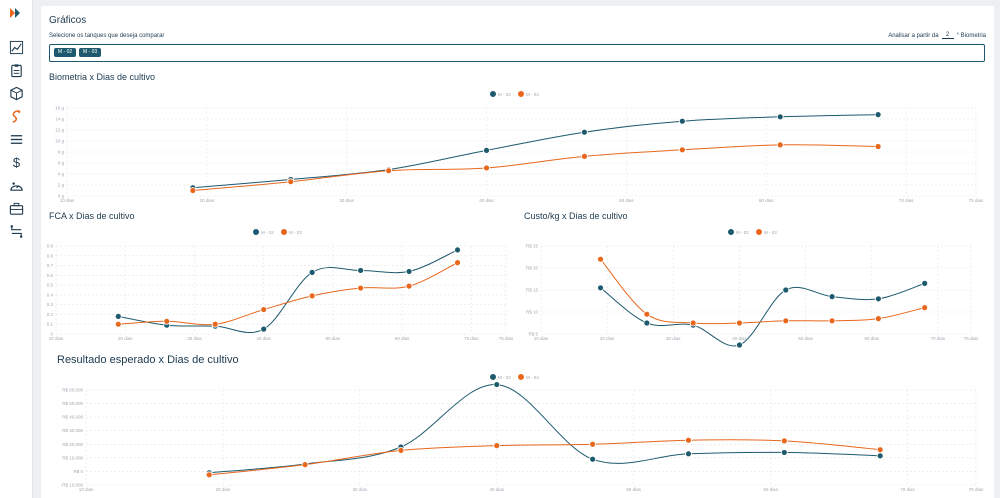 This screenshot has width=1000, height=498. Describe the element at coordinates (16, 139) in the screenshot. I see `list-icon` at that location.